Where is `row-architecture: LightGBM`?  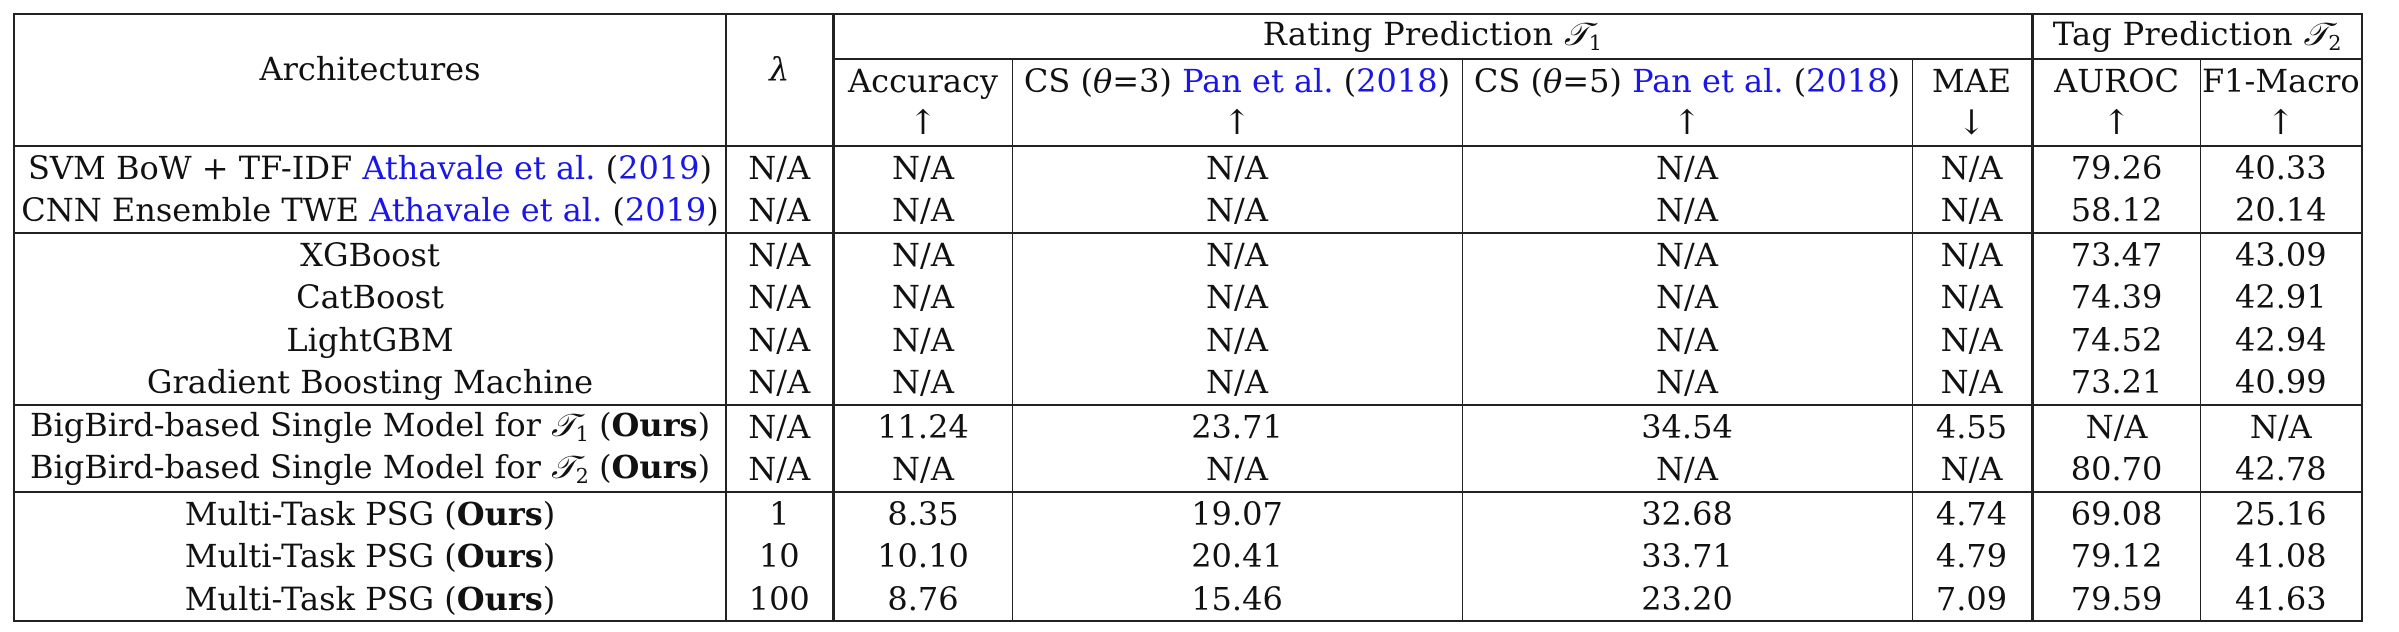
row-architecture: LightGBM is located at coordinates (370, 339).